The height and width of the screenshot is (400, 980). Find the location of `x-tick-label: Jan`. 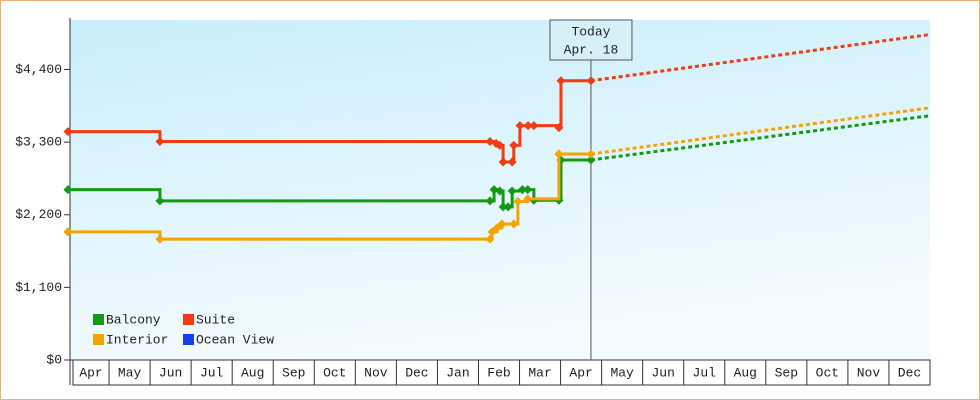

x-tick-label: Jan is located at coordinates (457, 372).